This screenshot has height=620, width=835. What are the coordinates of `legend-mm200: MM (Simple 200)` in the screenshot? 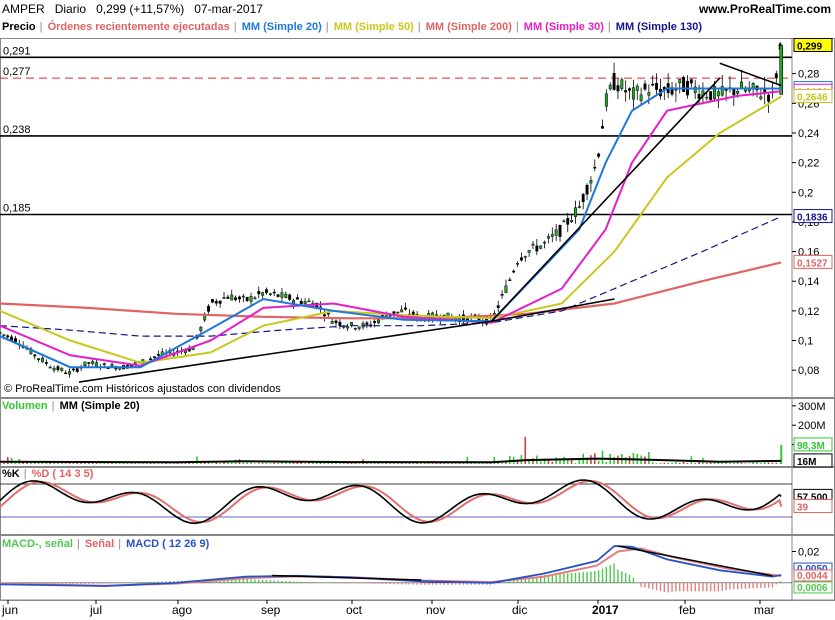 It's located at (468, 27).